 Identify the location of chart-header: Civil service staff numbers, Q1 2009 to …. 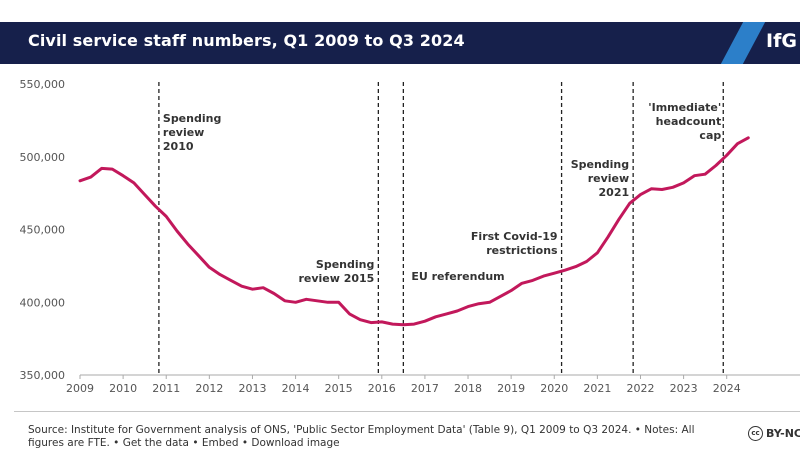
(400, 43).